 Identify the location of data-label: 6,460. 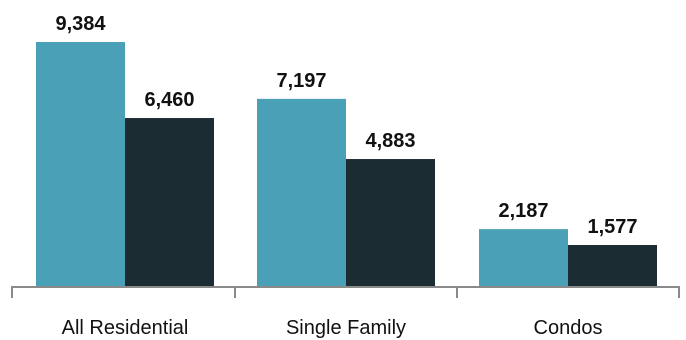
(169, 100).